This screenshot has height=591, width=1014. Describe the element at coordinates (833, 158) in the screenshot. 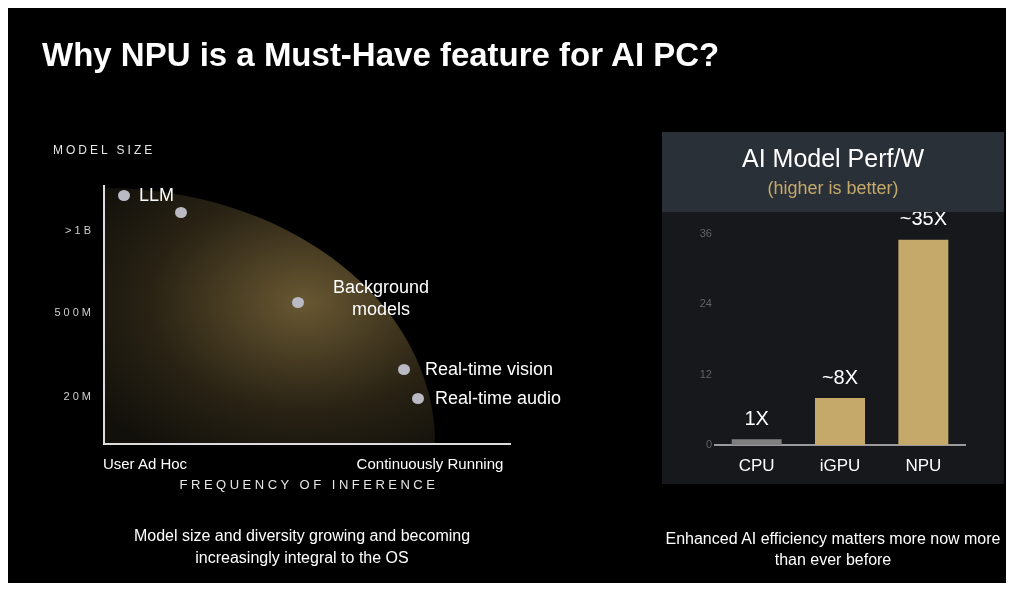

I see `chart-title: AI Model Perf/W` at that location.